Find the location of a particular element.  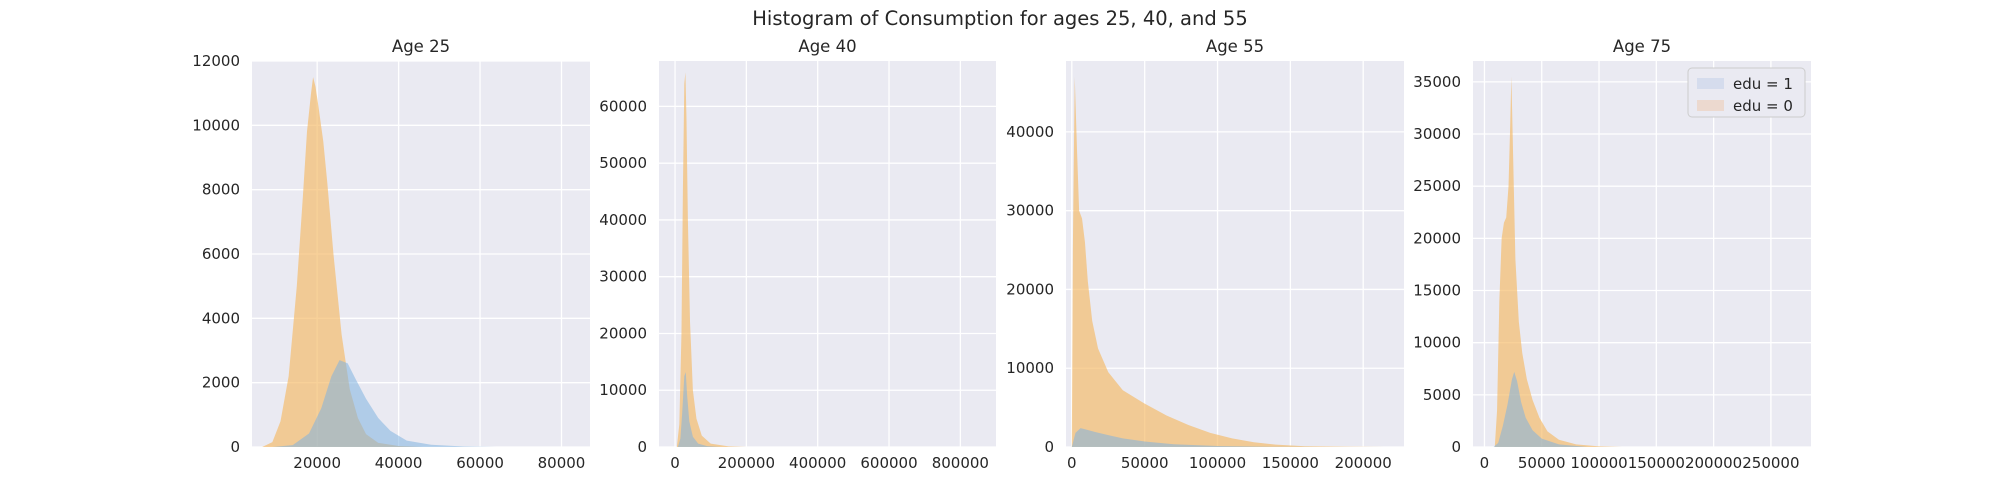

y-tick-label: 60000 is located at coordinates (623, 106).